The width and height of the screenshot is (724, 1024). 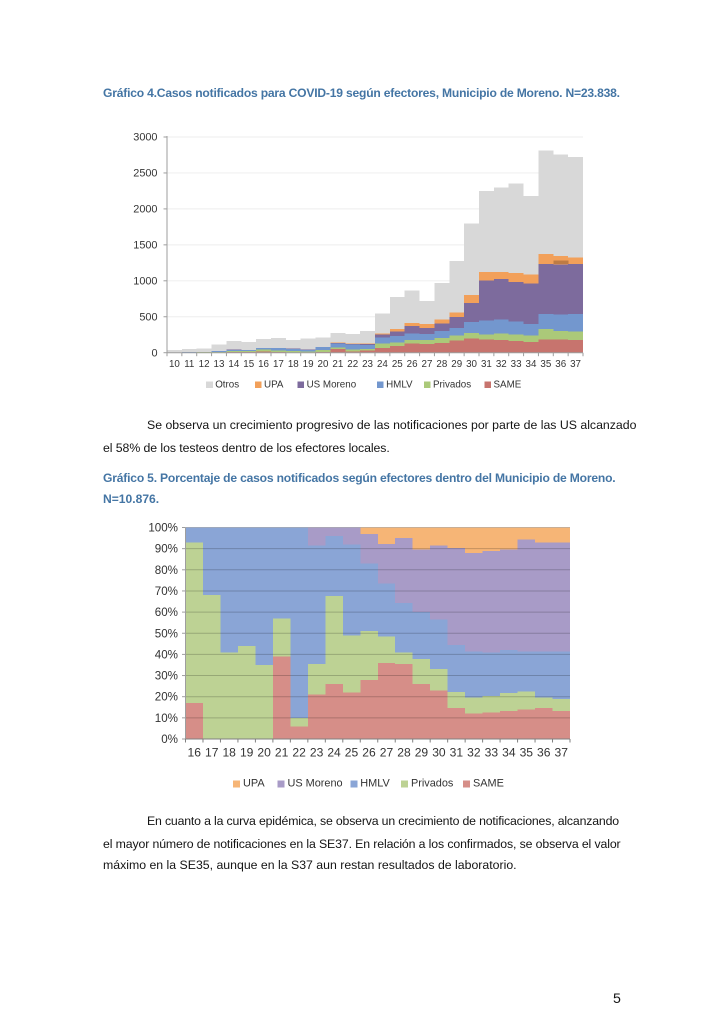 I want to click on svg-text: 10%, so click(x=166, y=718).